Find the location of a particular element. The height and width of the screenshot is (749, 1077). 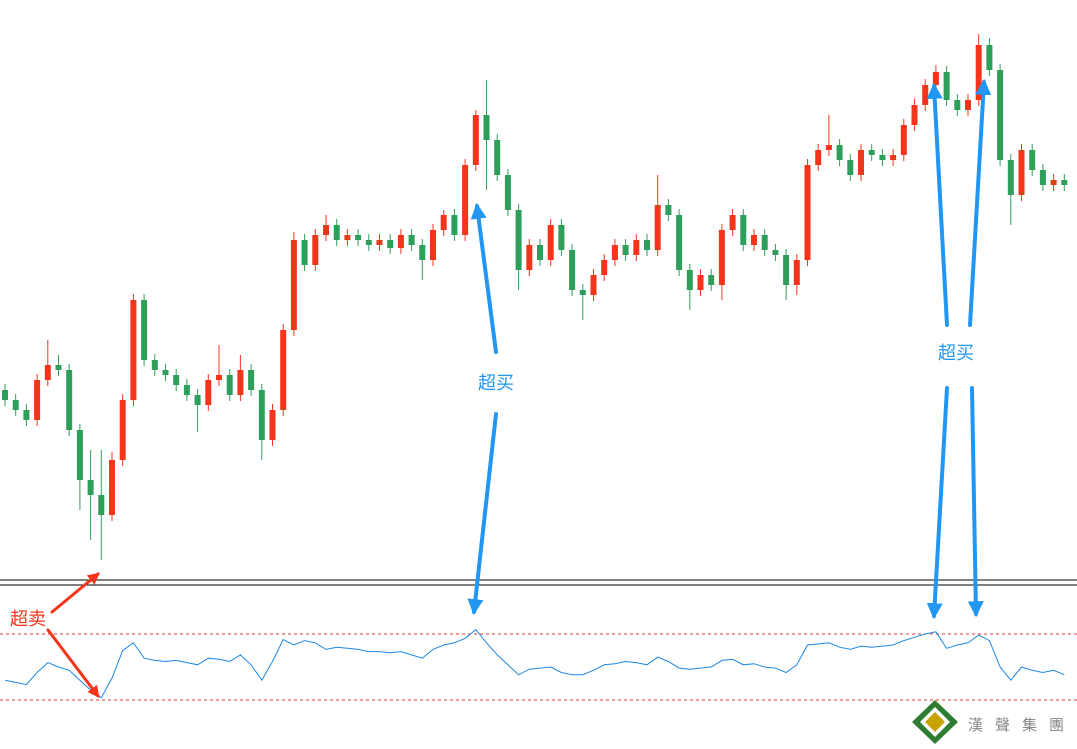

annotation: 超卖 is located at coordinates (28, 619).